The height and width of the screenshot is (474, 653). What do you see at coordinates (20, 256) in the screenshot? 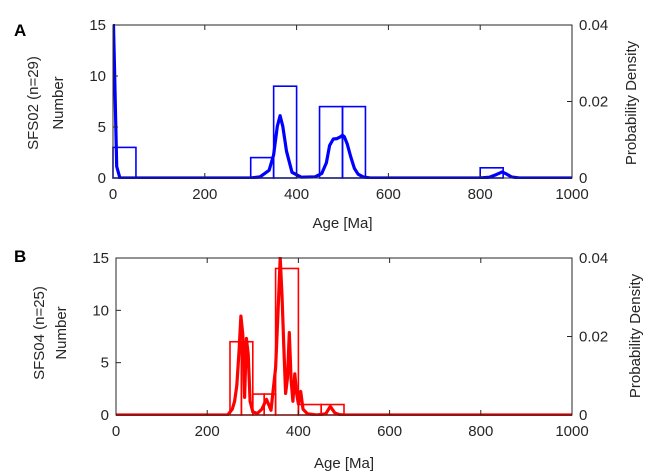
I see `panel-letter: B` at bounding box center [20, 256].